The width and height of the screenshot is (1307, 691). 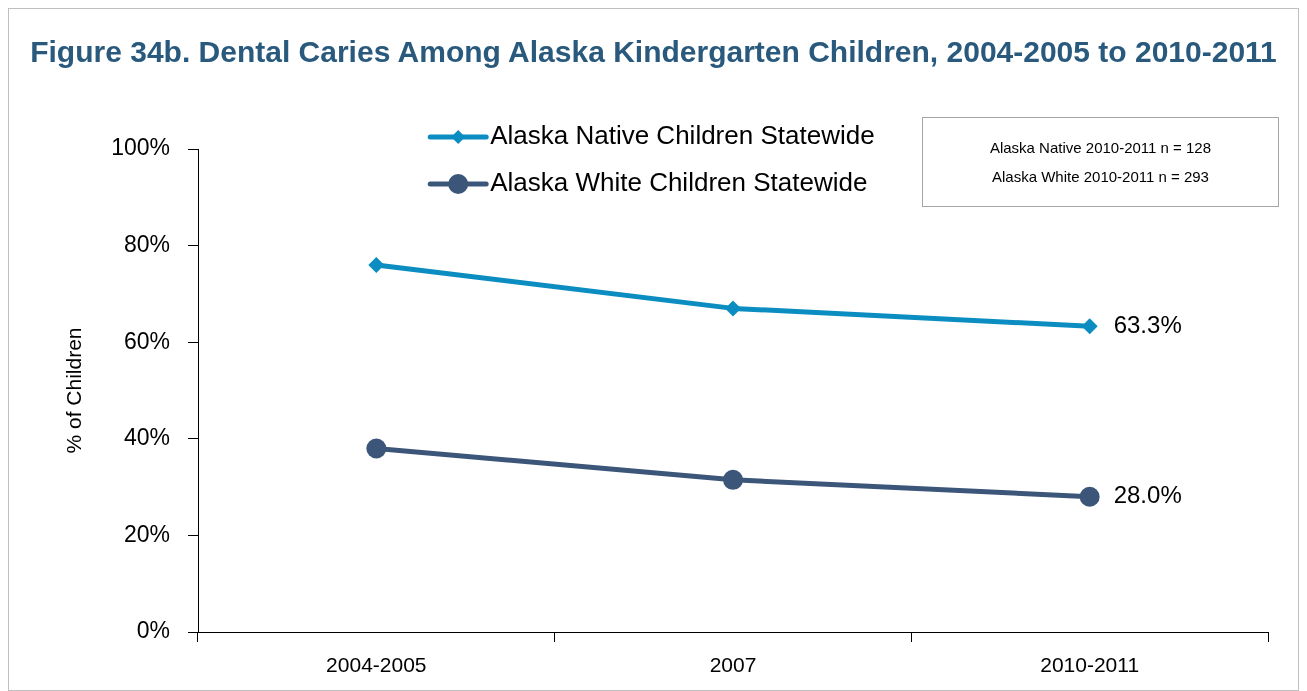 What do you see at coordinates (682, 135) in the screenshot?
I see `legend-label: Alaska Native Children Statewide` at bounding box center [682, 135].